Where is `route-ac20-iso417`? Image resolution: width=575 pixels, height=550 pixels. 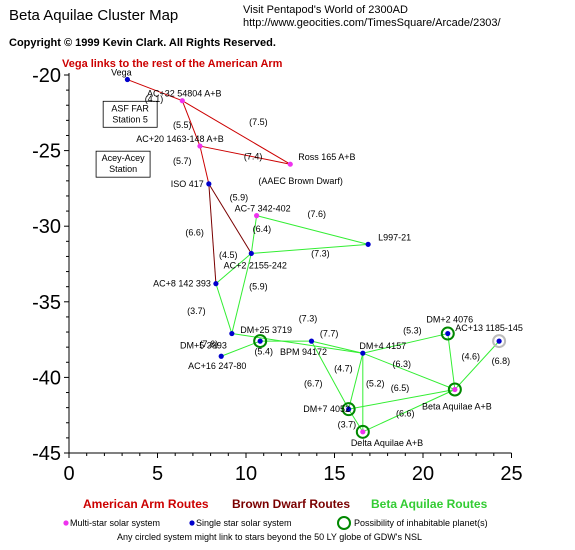
route-ac20-iso417 is located at coordinates (204, 164).